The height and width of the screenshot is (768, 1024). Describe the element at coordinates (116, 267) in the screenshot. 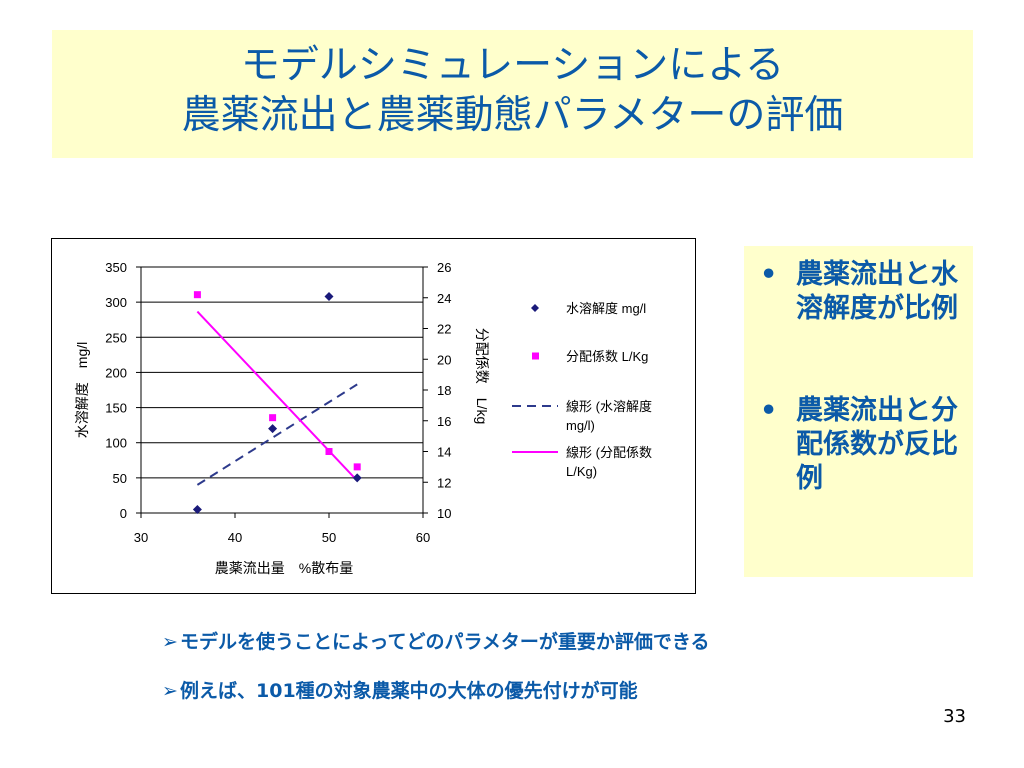

I see `y-tick-label: 350` at that location.